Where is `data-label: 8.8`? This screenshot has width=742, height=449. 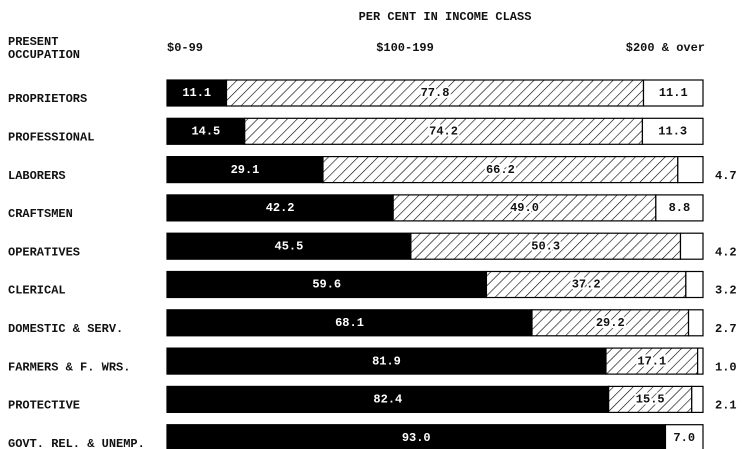 data-label: 8.8 is located at coordinates (680, 208).